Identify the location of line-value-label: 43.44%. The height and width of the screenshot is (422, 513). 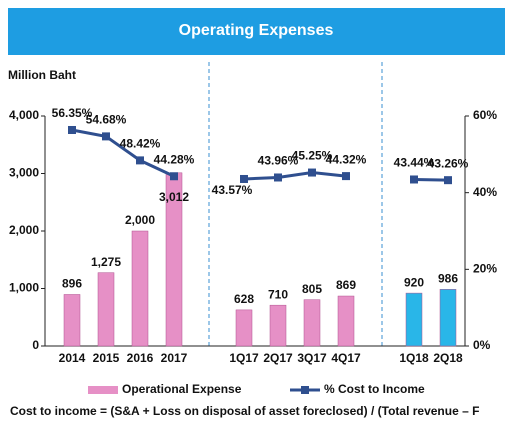
(414, 163).